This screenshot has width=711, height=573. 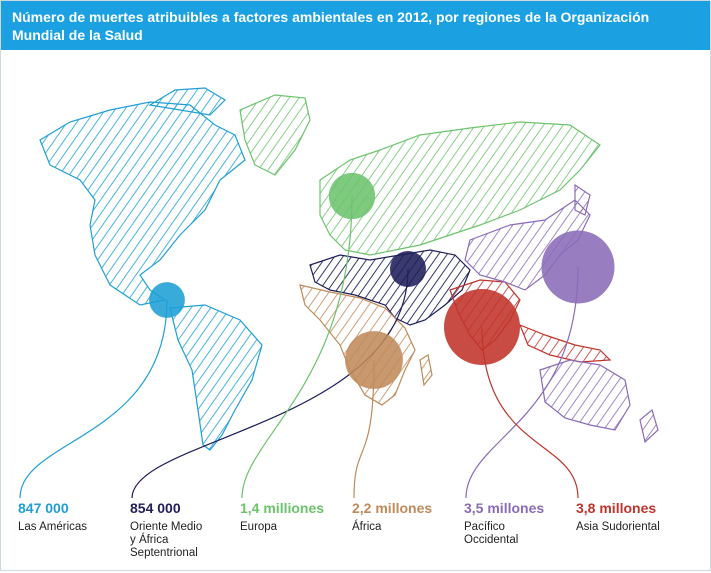 I want to click on legend-label-africa: África, so click(x=367, y=527).